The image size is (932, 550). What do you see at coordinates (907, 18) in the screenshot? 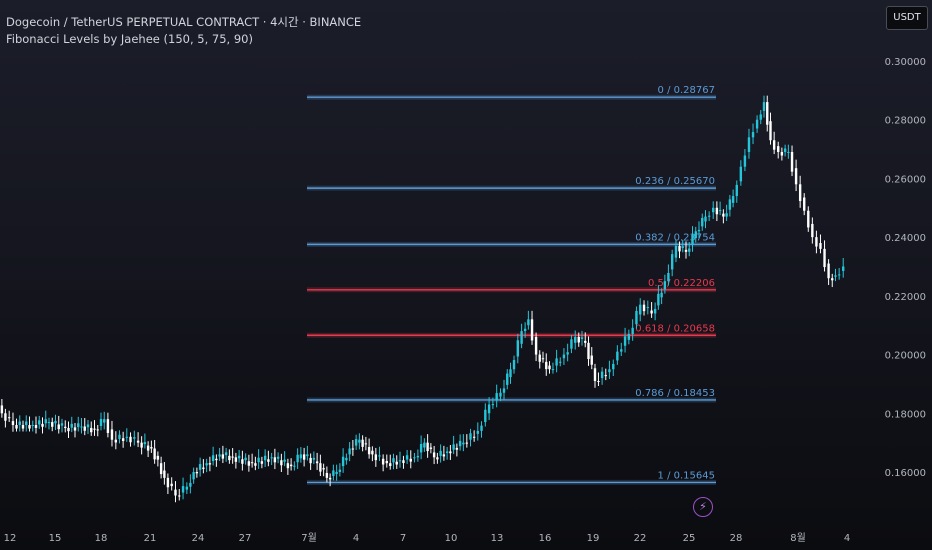
I see `currency-badge: USDT` at bounding box center [907, 18].